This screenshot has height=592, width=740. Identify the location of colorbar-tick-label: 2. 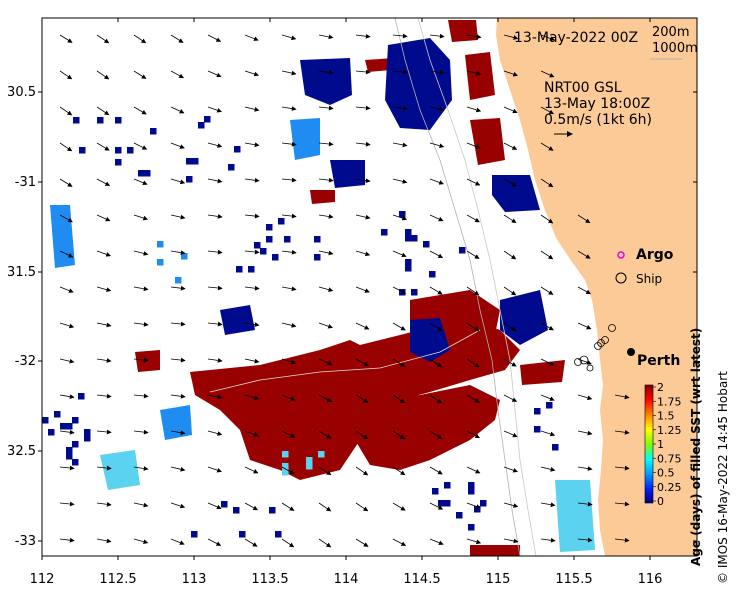
(660, 387).